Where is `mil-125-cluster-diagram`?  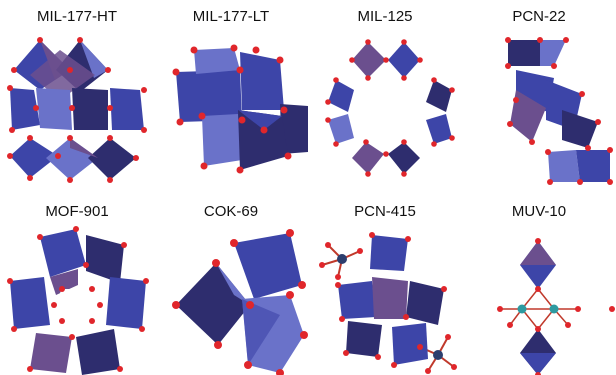
mil-125-cluster-diagram is located at coordinates (390, 108).